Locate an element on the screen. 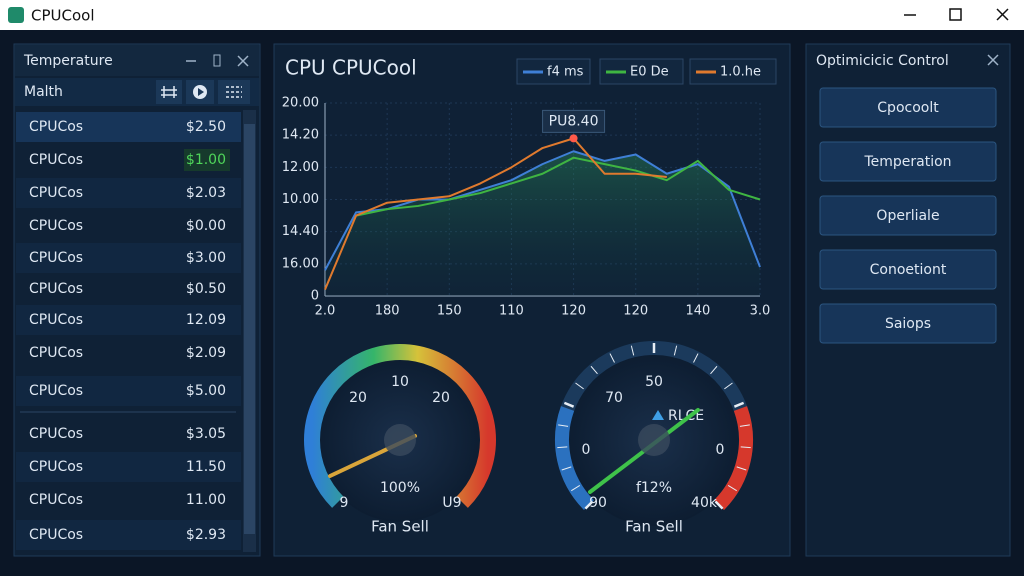  button-label: Temperation is located at coordinates (907, 162).